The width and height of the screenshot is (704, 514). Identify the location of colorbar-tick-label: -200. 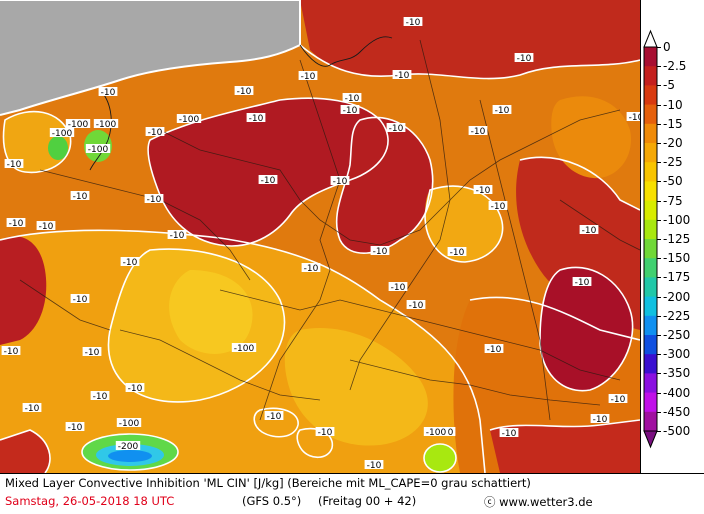
(677, 296).